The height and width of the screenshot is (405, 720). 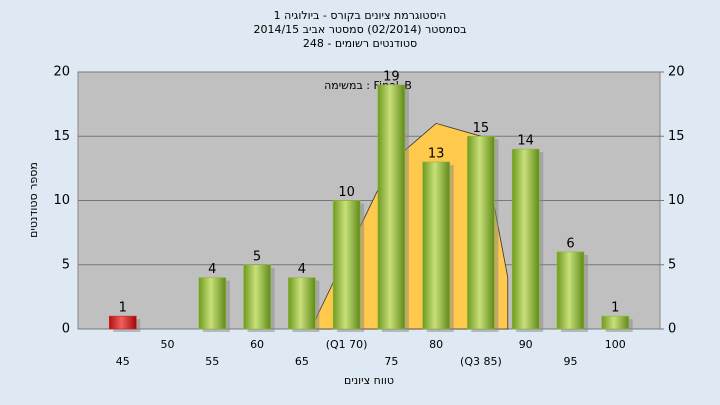 I want to click on x-tick-label: 60, so click(x=257, y=344).